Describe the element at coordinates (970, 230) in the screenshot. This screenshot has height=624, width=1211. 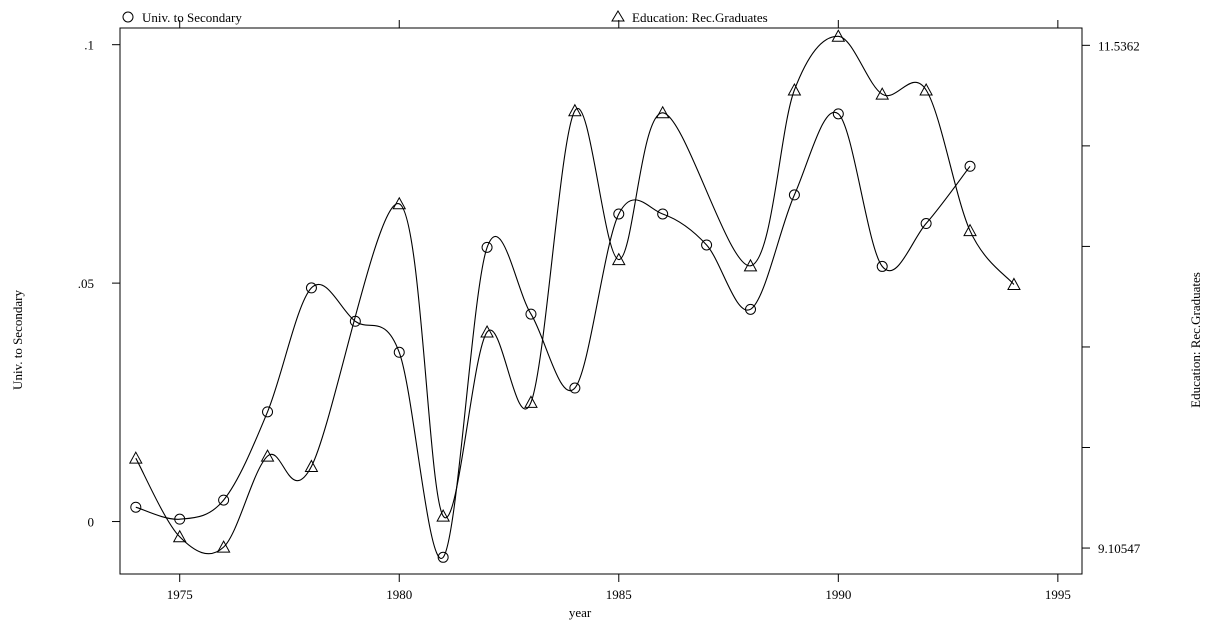
I see `point-education-rec-graduates-1993` at that location.